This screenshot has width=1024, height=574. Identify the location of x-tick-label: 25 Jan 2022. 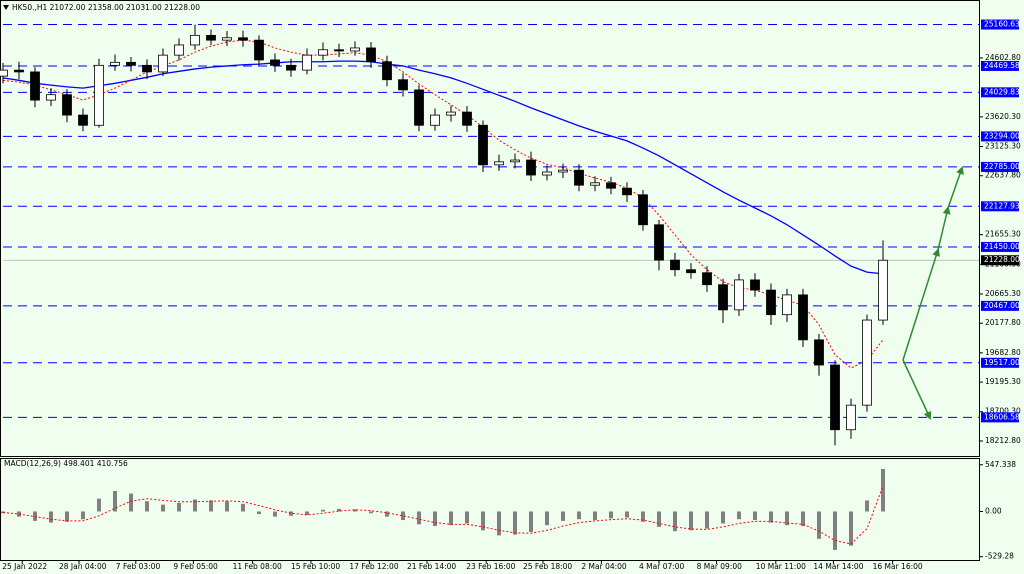
(24, 566).